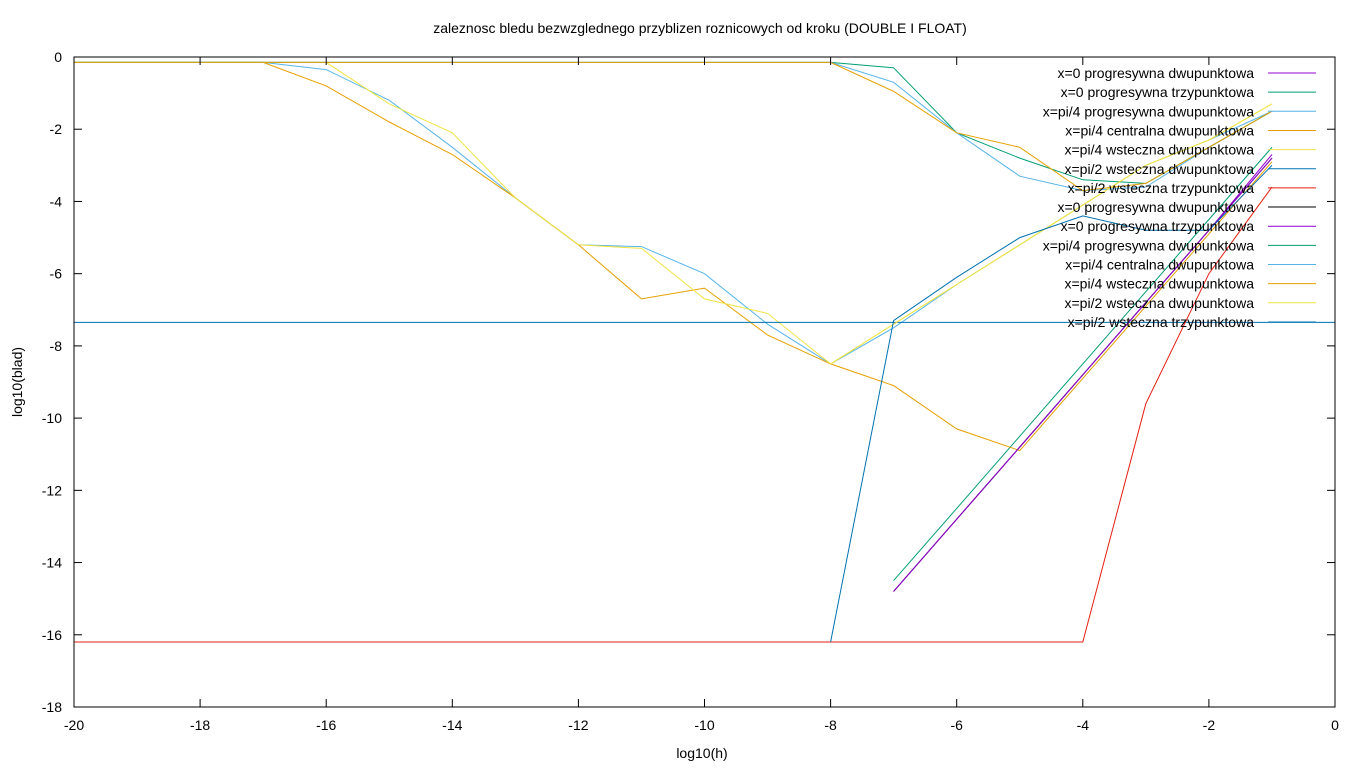  I want to click on y-tick-label: -8, so click(56, 346).